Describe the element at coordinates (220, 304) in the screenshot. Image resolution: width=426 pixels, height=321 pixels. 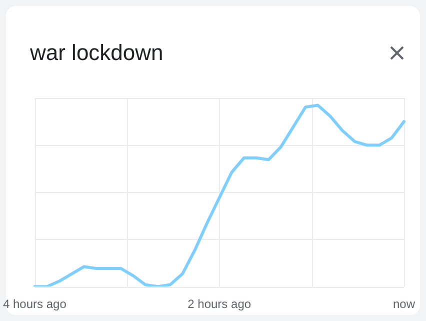
I see `x-tick-label: 2 hours ago` at that location.